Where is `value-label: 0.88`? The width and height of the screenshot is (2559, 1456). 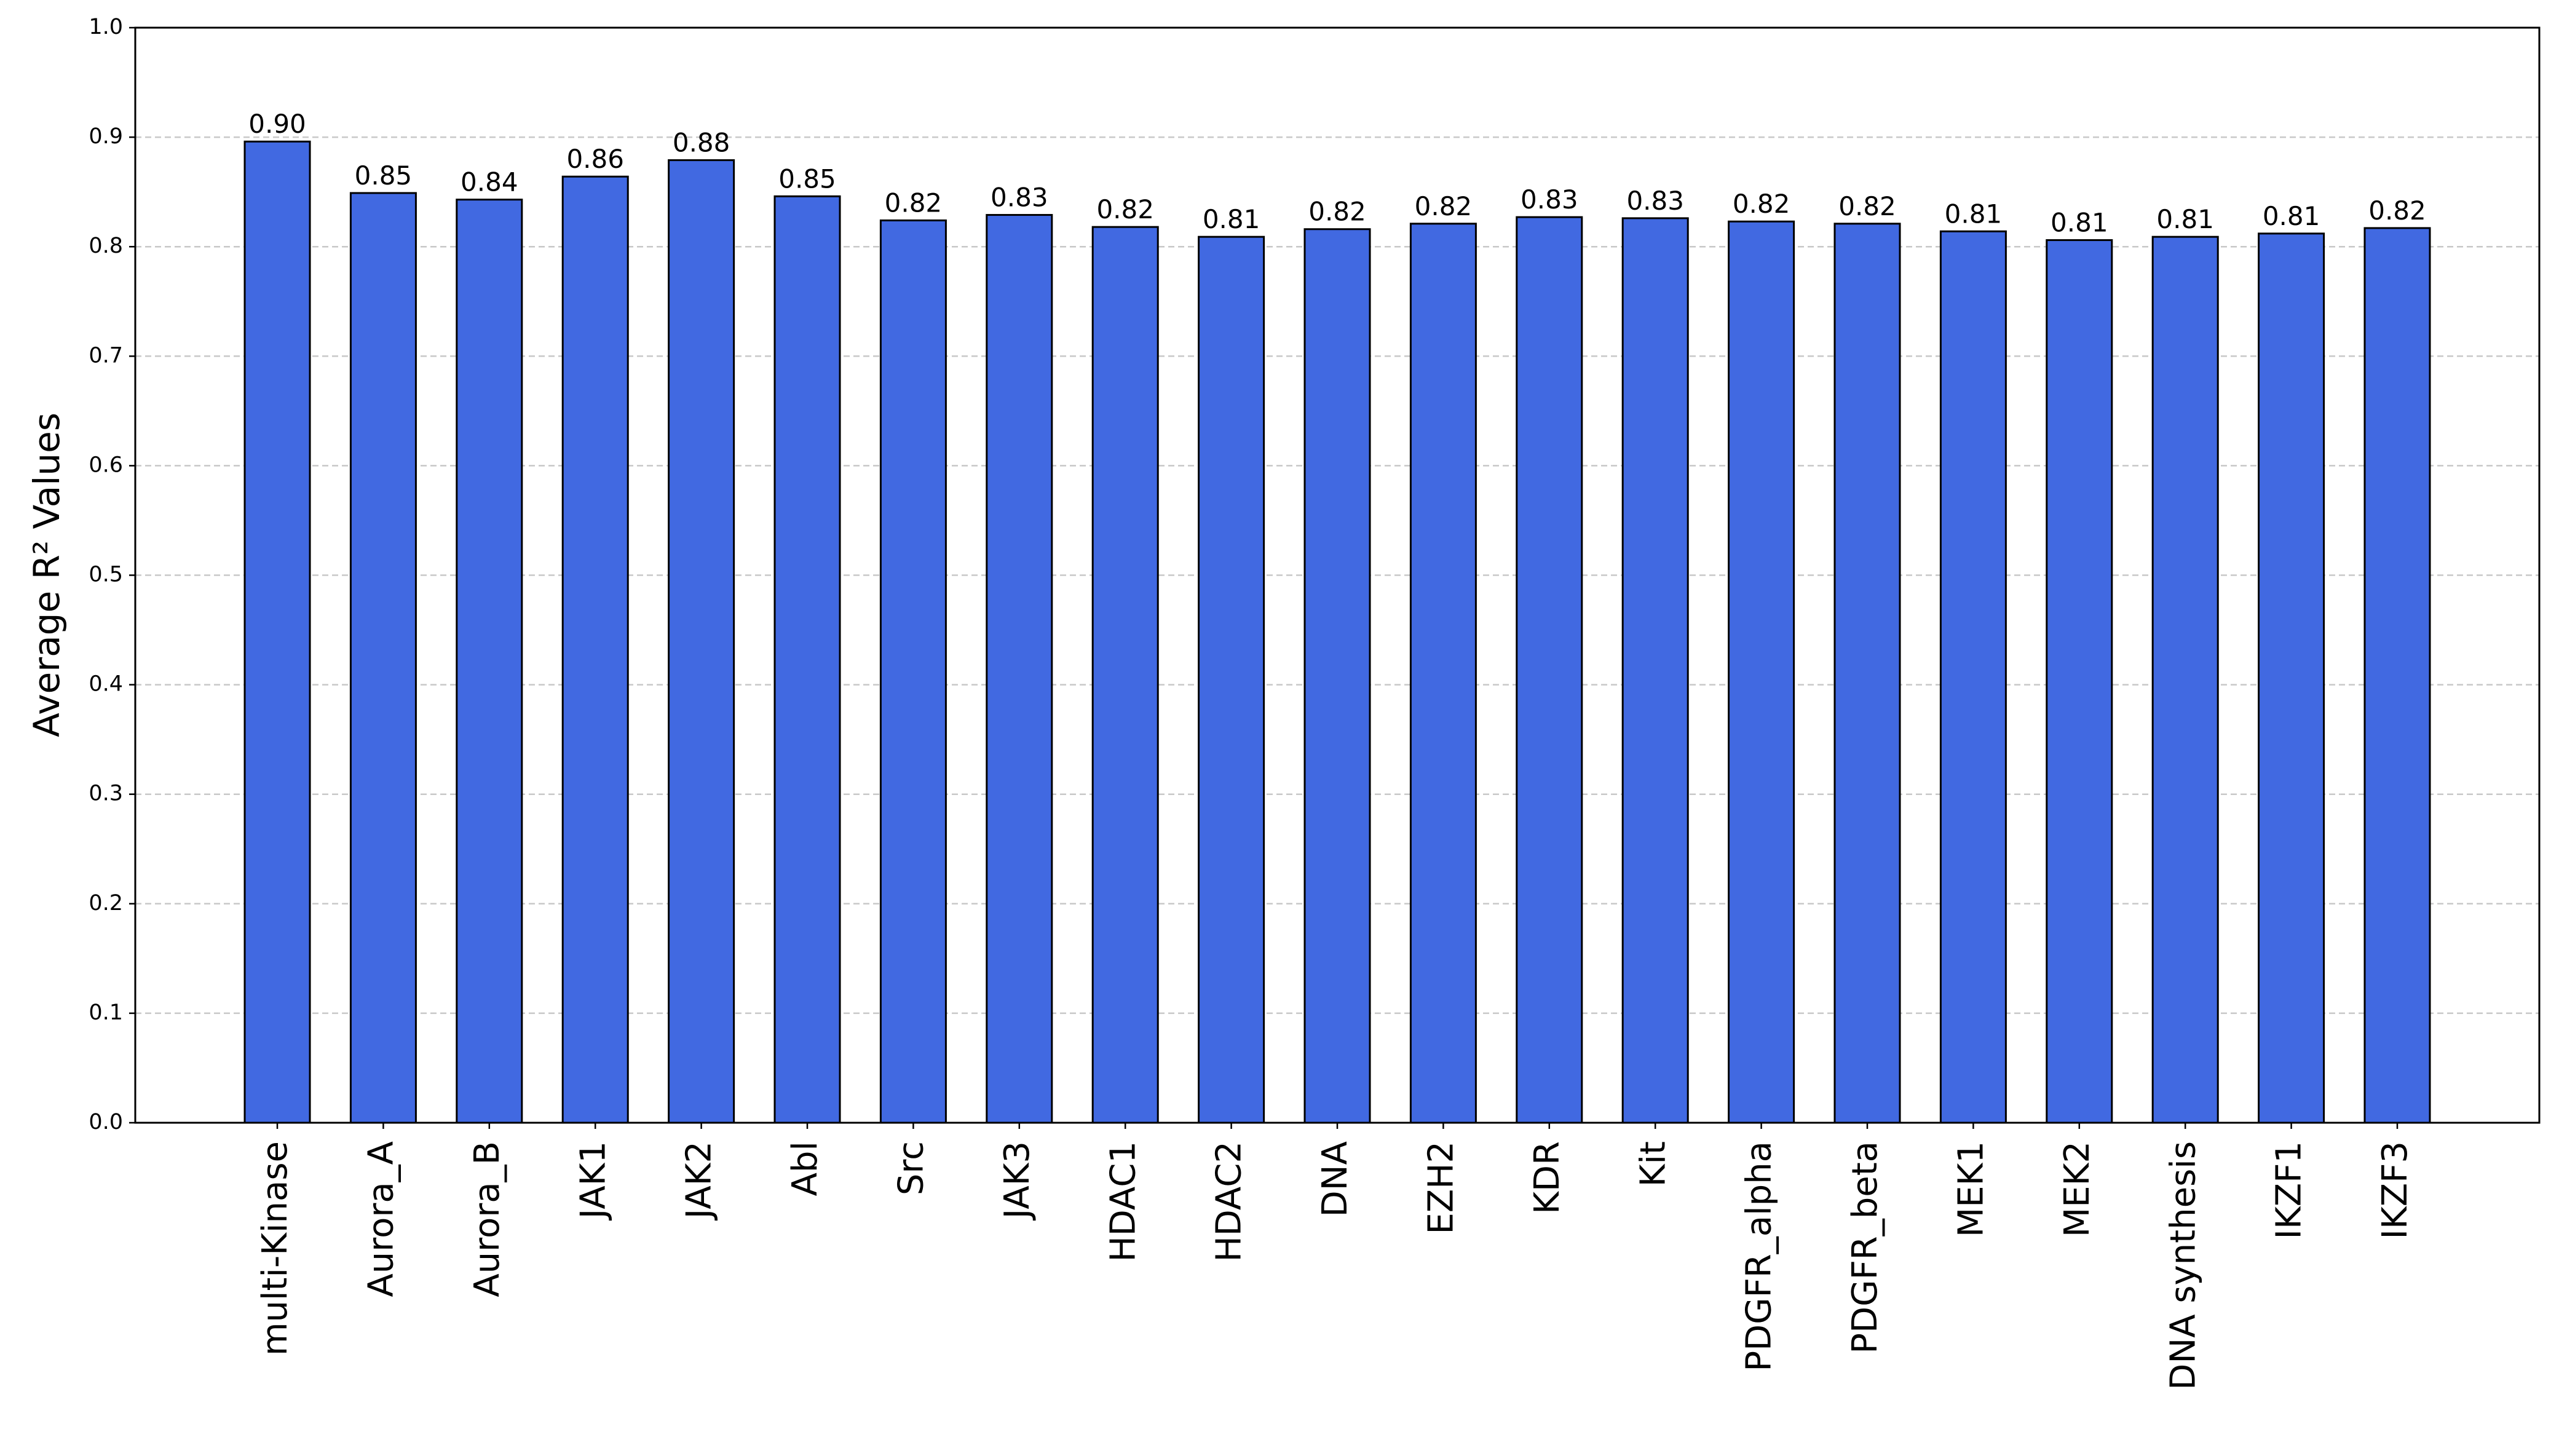
value-label: 0.88 is located at coordinates (701, 143).